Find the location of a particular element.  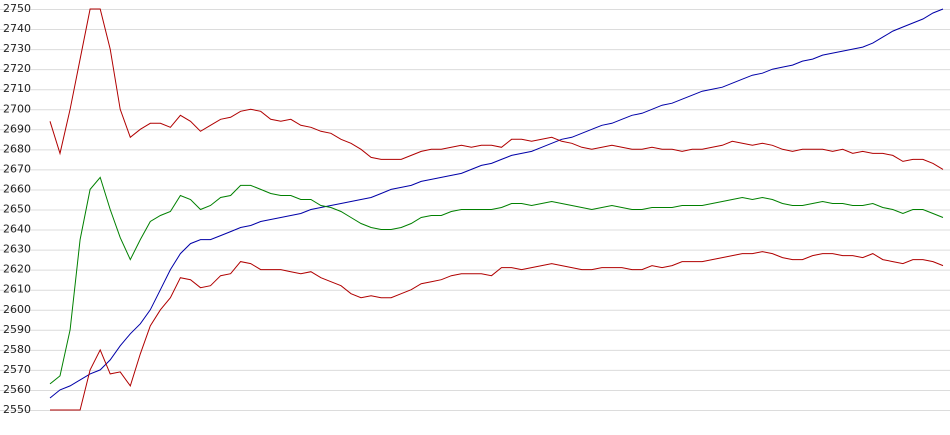

y-tick-label: 2630 is located at coordinates (17, 249).